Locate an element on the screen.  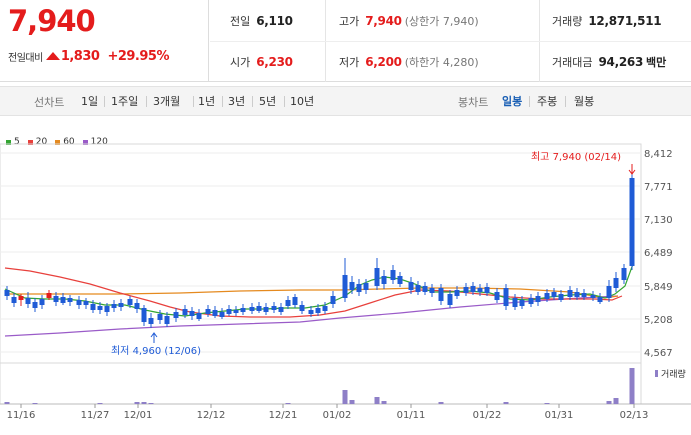
low-label: 저가 is located at coordinates (349, 62).